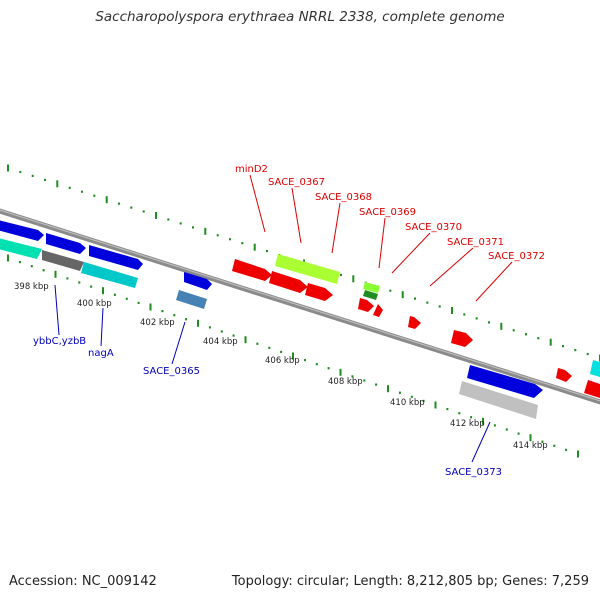 Image resolution: width=600 pixels, height=600 pixels. What do you see at coordinates (467, 424) in the screenshot?
I see `scale-label: 412 kbp` at bounding box center [467, 424].